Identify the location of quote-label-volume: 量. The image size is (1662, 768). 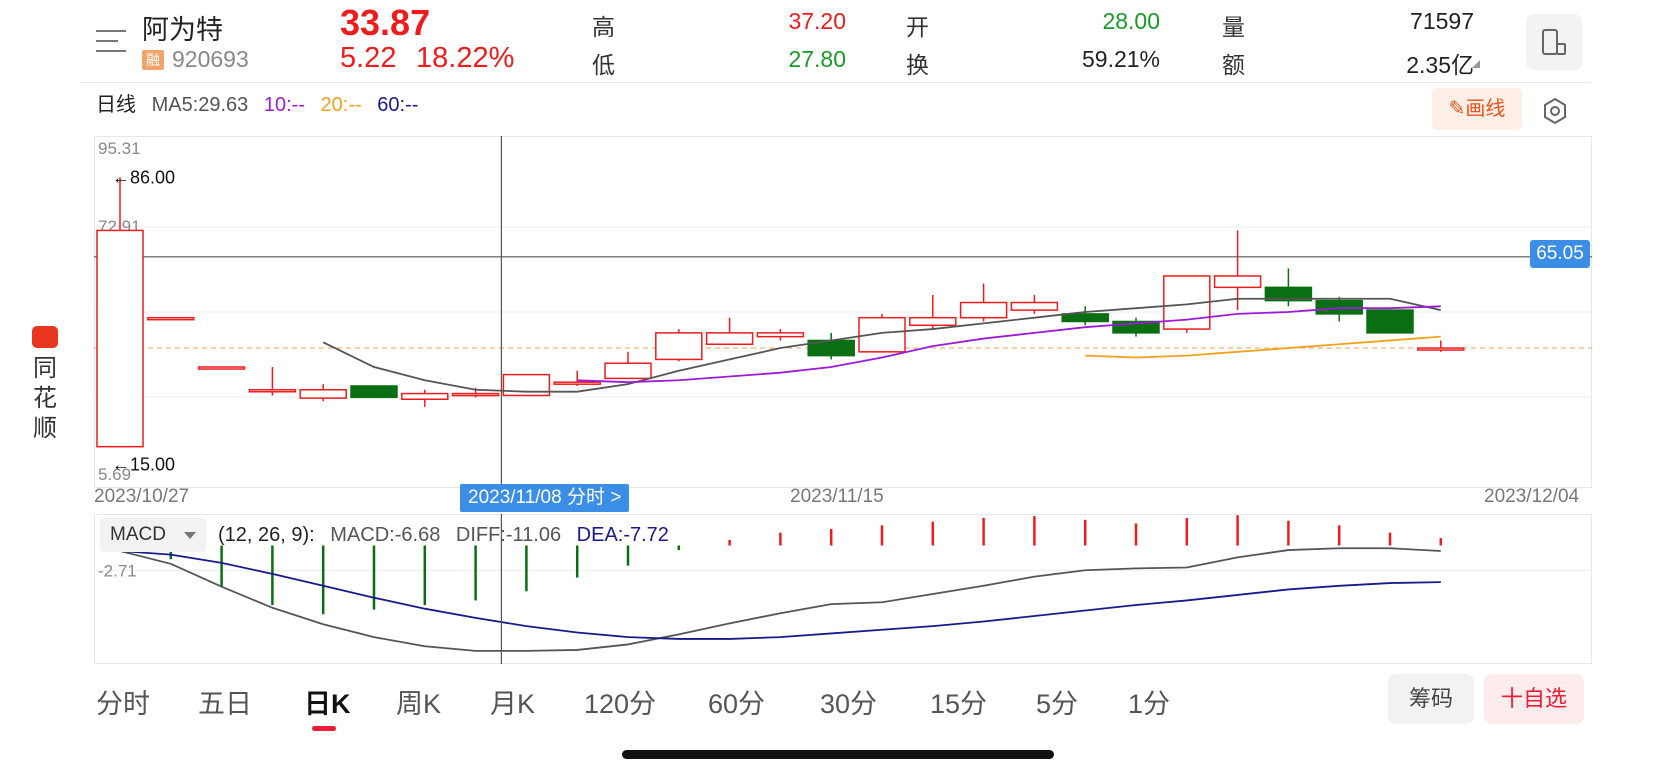
(1233, 27).